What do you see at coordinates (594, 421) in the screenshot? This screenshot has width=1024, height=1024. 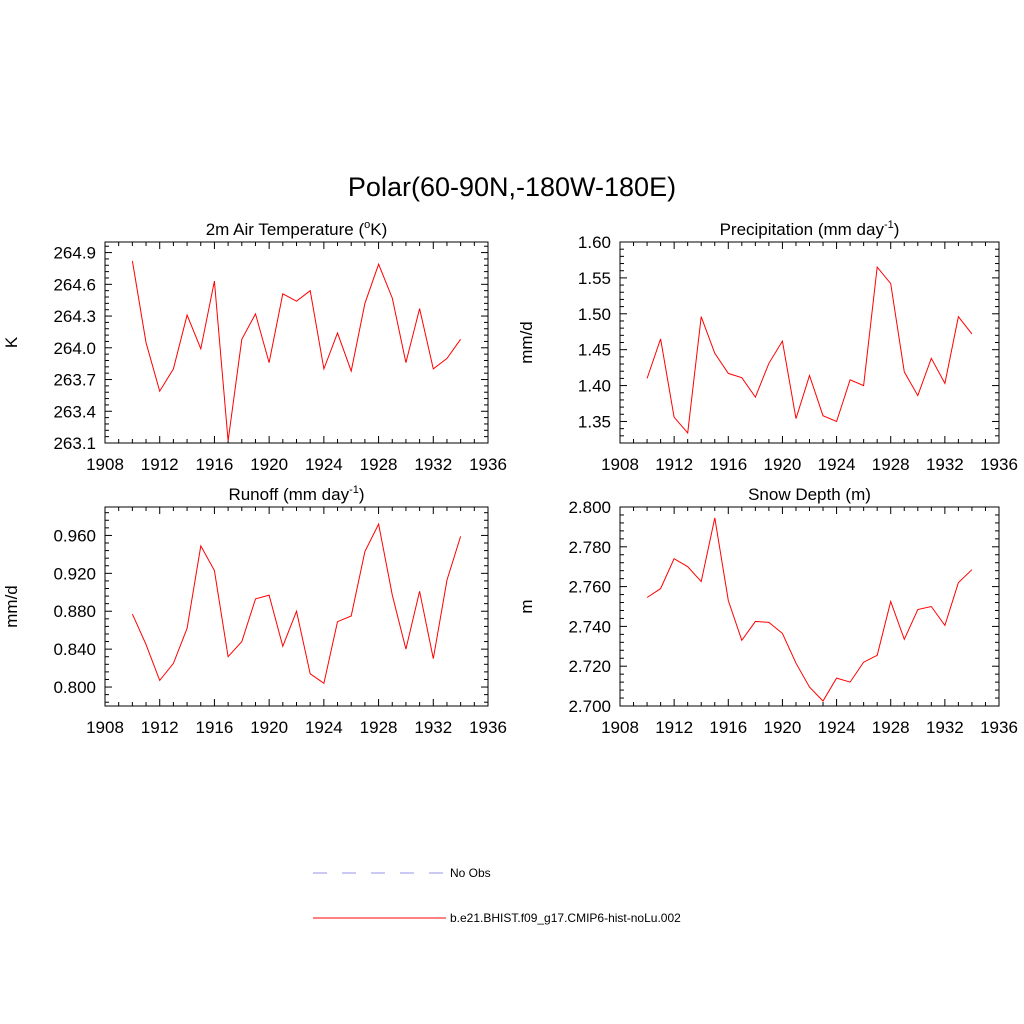 I see `y-tick-label: 1.35` at bounding box center [594, 421].